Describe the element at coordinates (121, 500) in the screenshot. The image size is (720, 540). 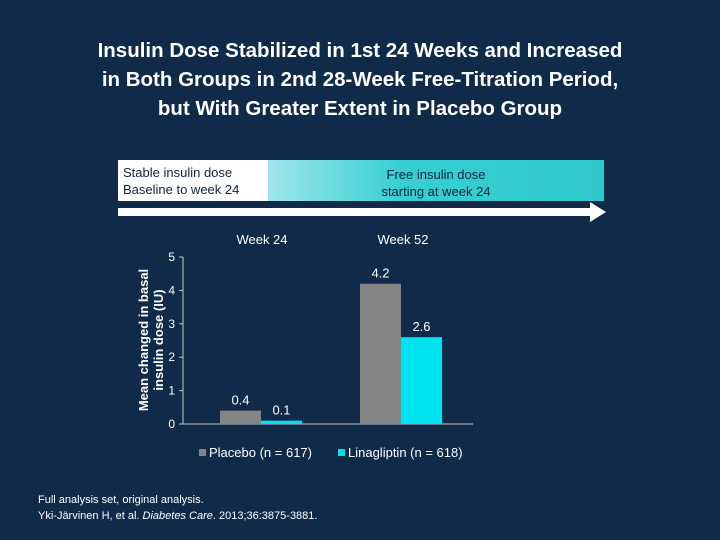
I see `footnote-line-1: Full analysis set, original analysis.` at that location.